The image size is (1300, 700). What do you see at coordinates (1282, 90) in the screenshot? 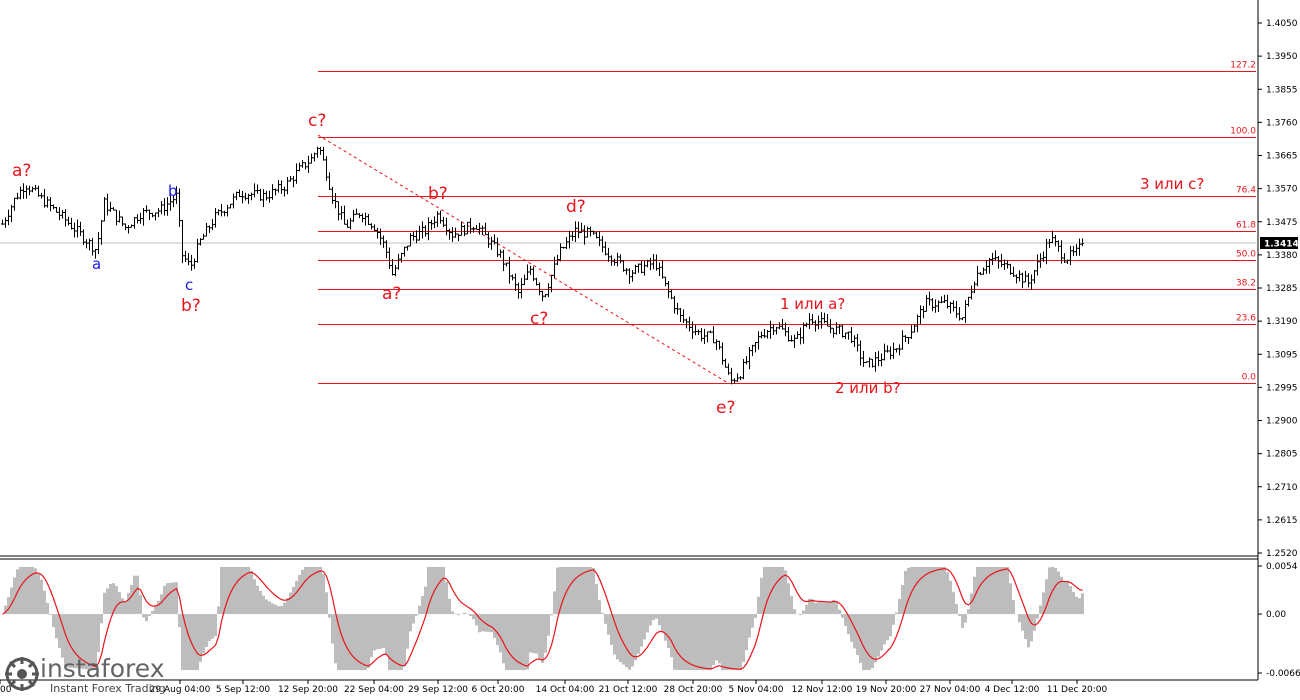
I see `price-tick-label: 1.3855` at bounding box center [1282, 90].